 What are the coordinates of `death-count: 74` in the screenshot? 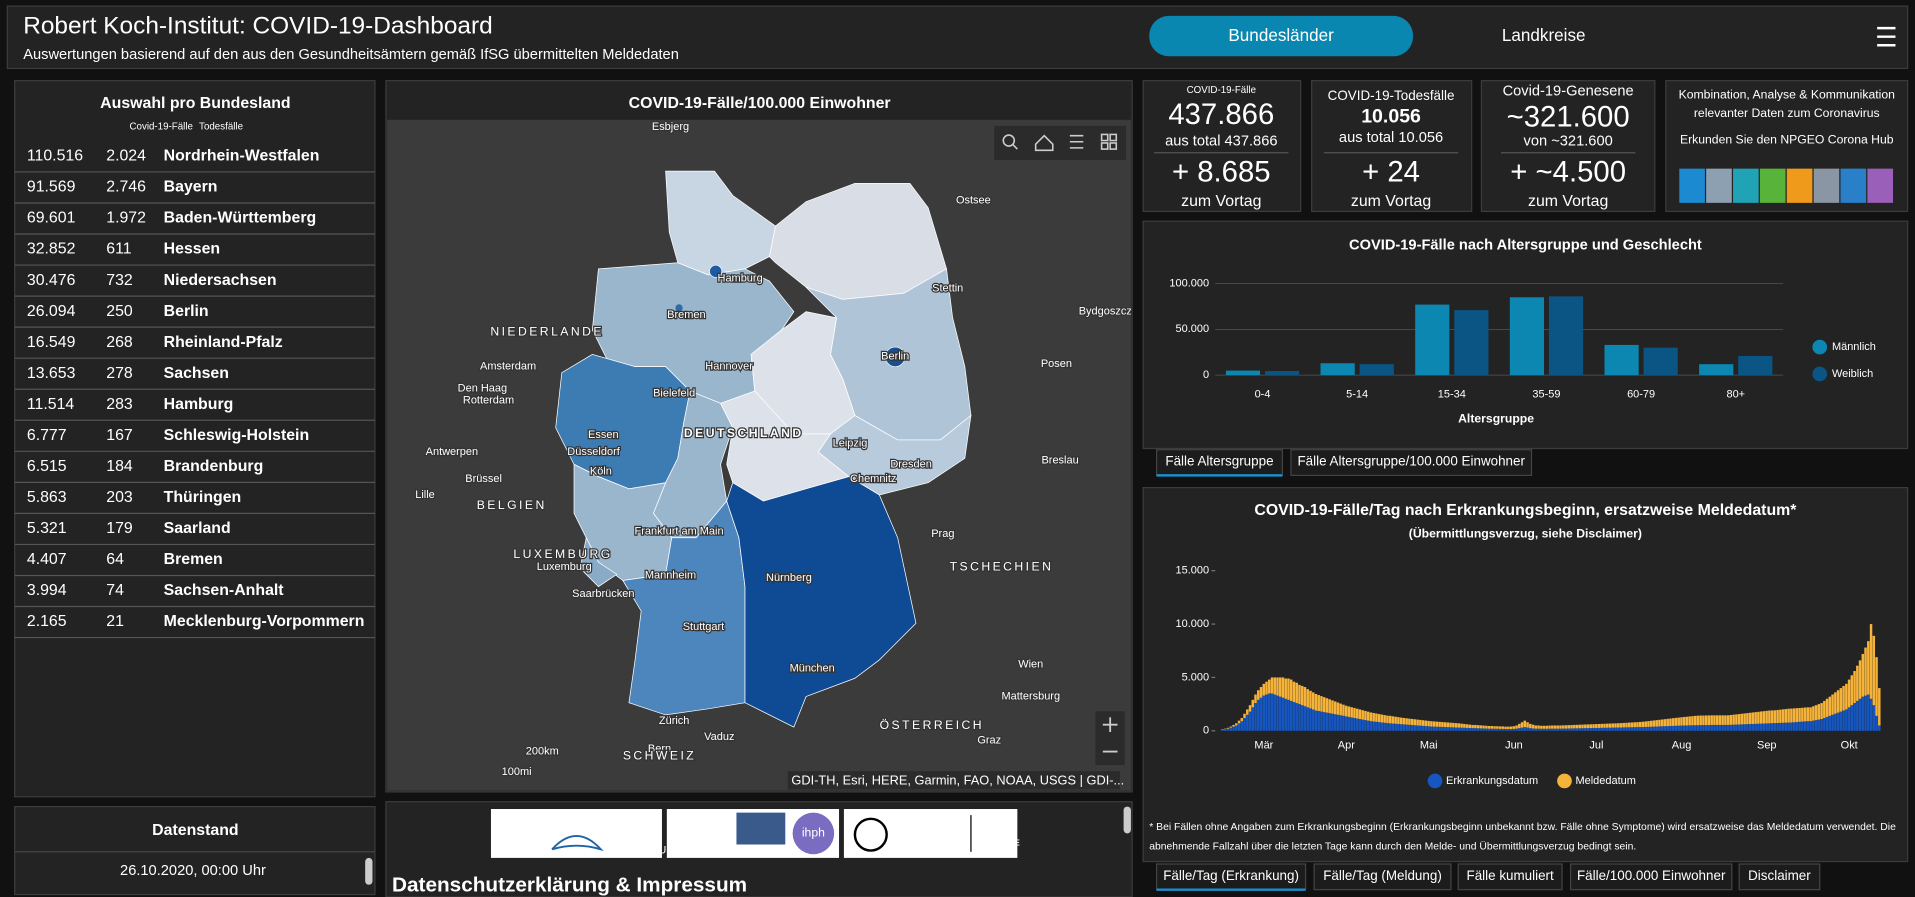 It's located at (115, 590).